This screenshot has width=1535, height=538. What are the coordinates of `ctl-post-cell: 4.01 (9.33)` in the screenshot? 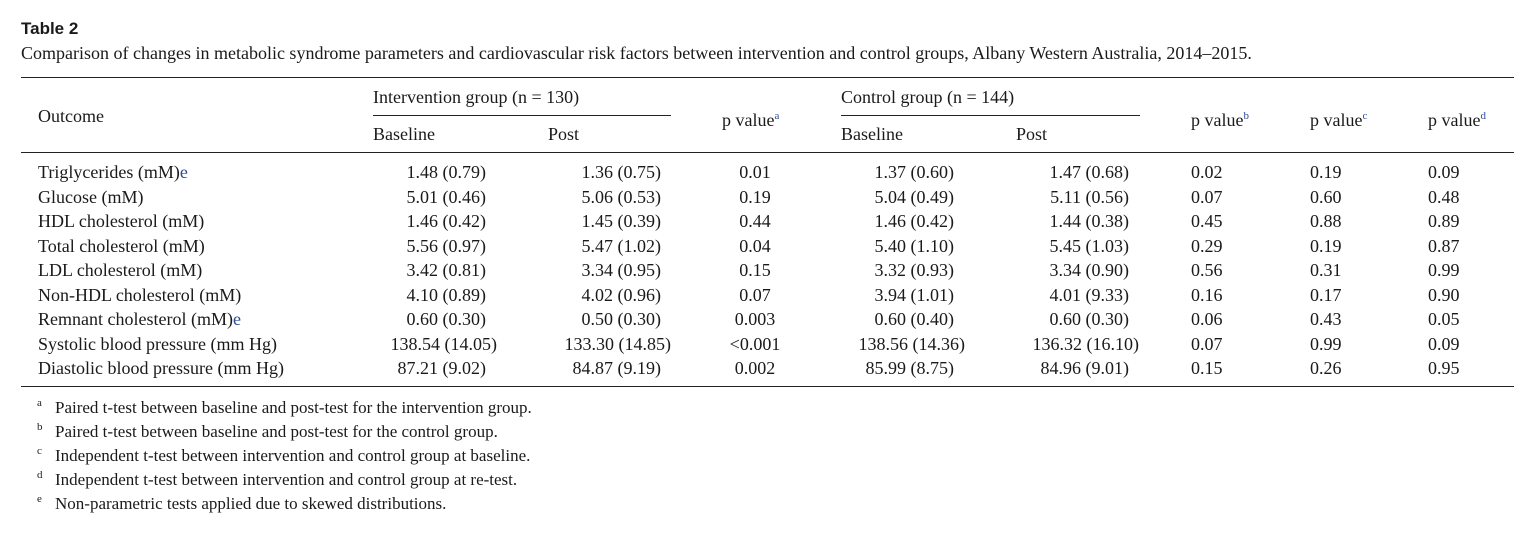 It's located at (1089, 294).